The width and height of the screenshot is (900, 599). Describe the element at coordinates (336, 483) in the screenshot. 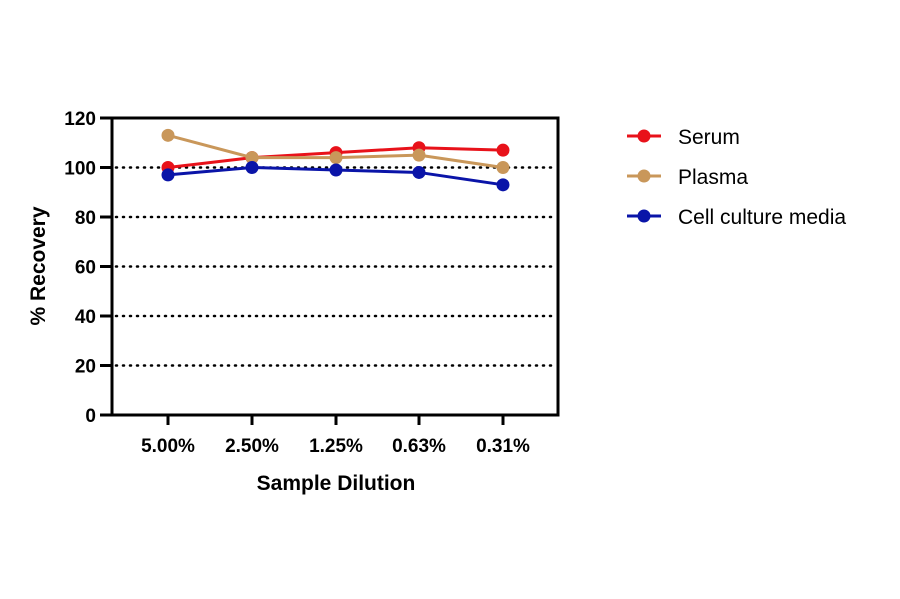

I see `x-axis-label: Sample Dilution` at that location.